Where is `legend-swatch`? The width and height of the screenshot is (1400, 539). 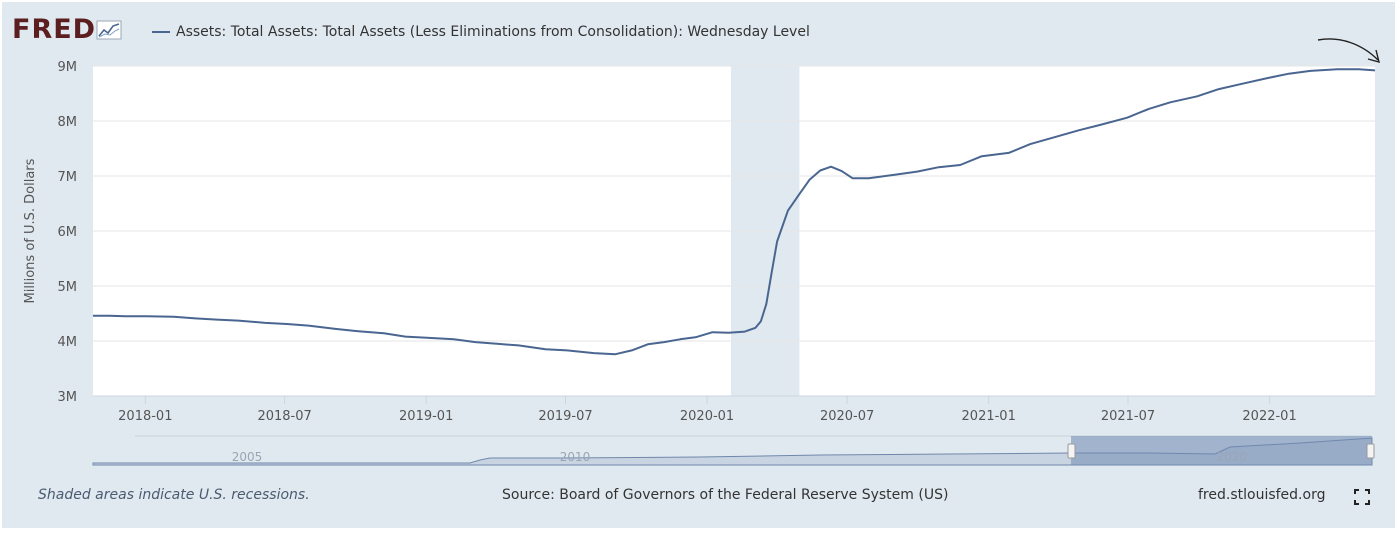
legend-swatch is located at coordinates (161, 32).